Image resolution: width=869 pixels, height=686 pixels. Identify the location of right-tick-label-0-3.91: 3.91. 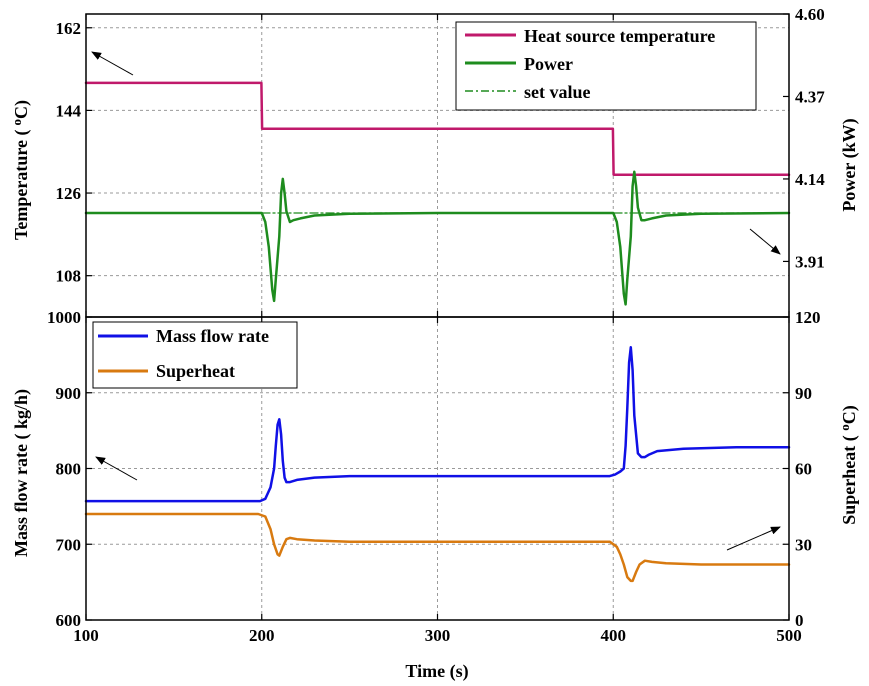
(810, 261).